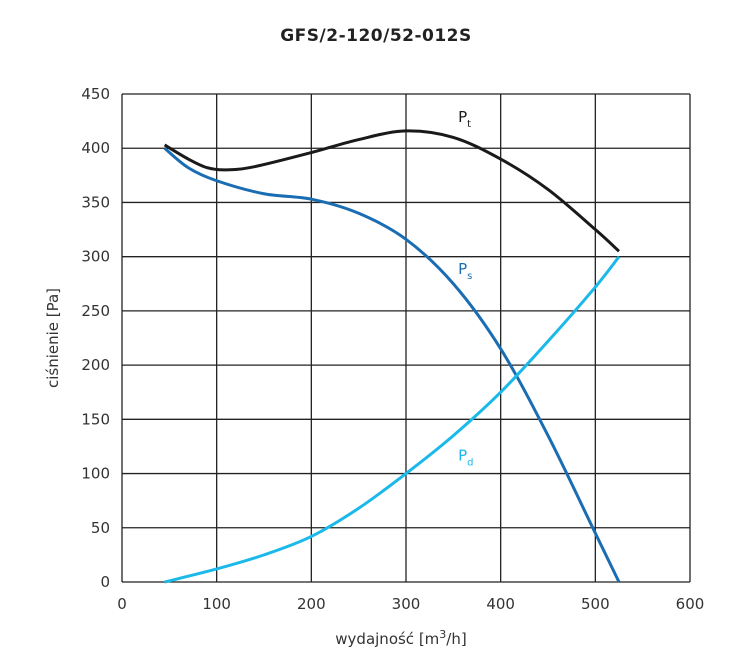 This screenshot has width=752, height=666. Describe the element at coordinates (95, 148) in the screenshot. I see `y-tick-label: 400` at that location.